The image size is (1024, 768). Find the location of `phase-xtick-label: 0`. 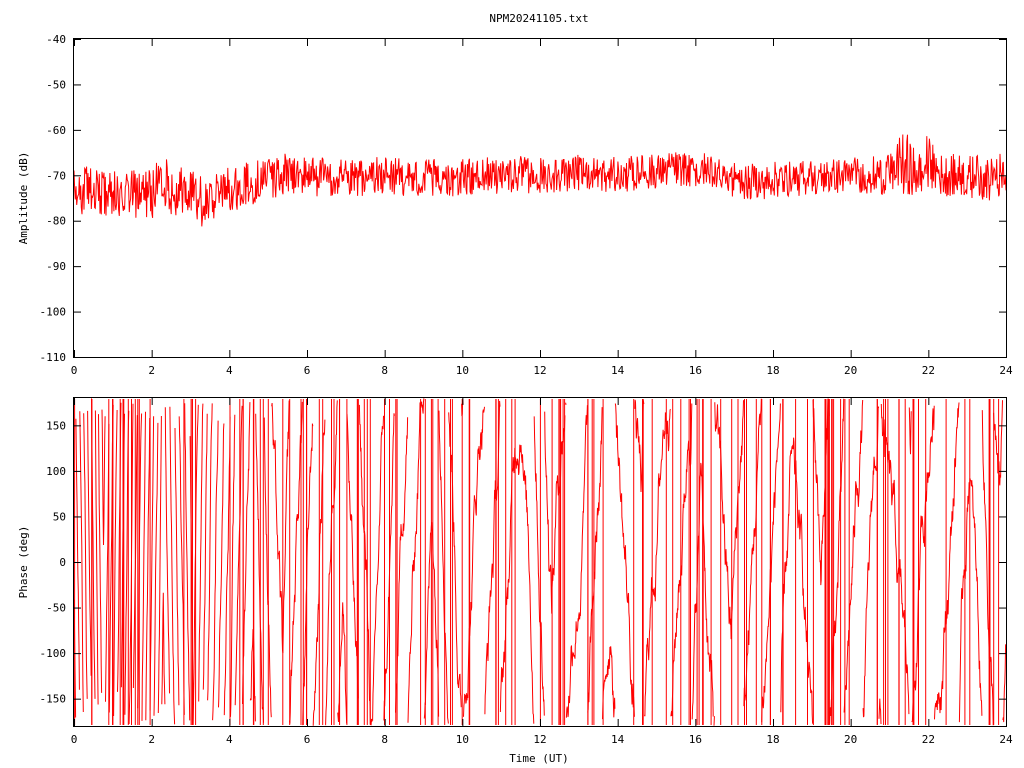

phase-xtick-label: 0 is located at coordinates (74, 739).